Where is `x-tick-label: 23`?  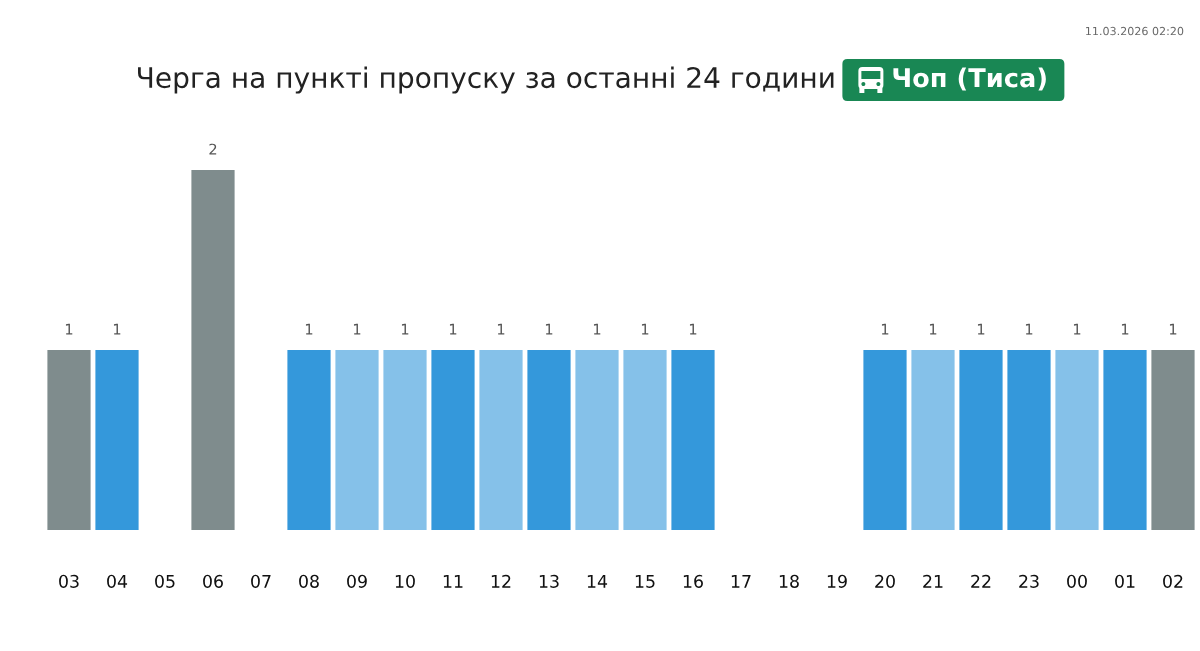
x-tick-label: 23 is located at coordinates (1029, 581).